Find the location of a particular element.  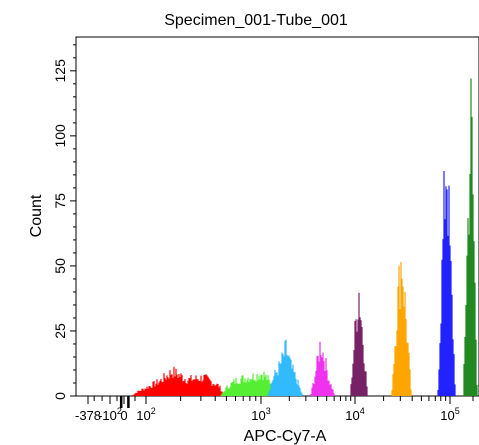

y-tick-label: 125 is located at coordinates (60, 71).